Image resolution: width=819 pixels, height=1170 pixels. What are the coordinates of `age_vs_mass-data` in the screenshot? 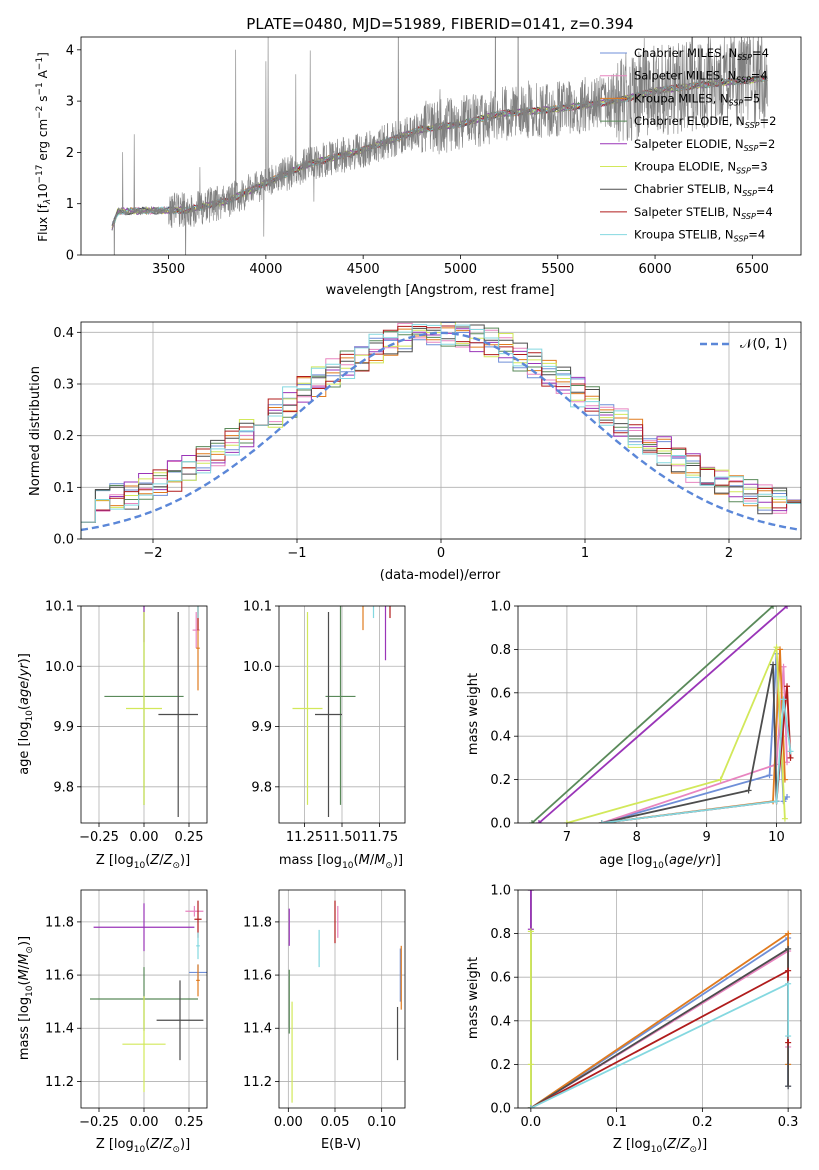 It's located at (341, 711).